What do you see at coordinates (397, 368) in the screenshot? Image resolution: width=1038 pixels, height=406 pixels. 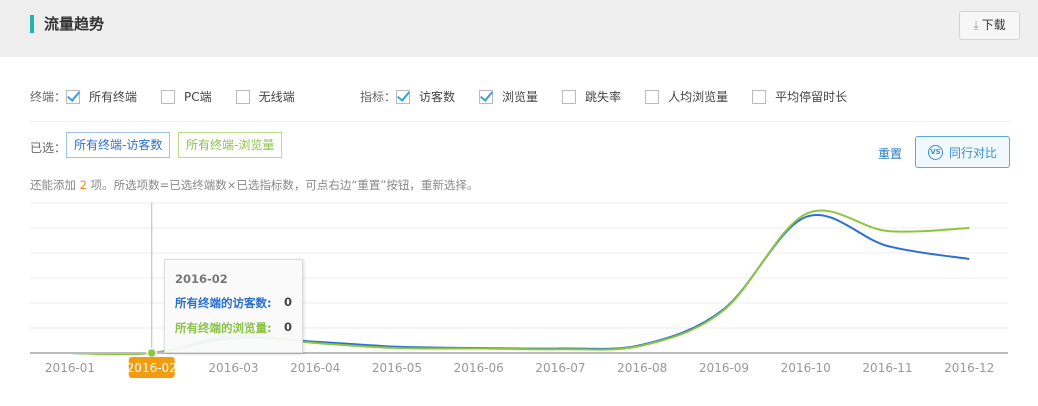 I see `x-tick-label: 2016-05` at bounding box center [397, 368].